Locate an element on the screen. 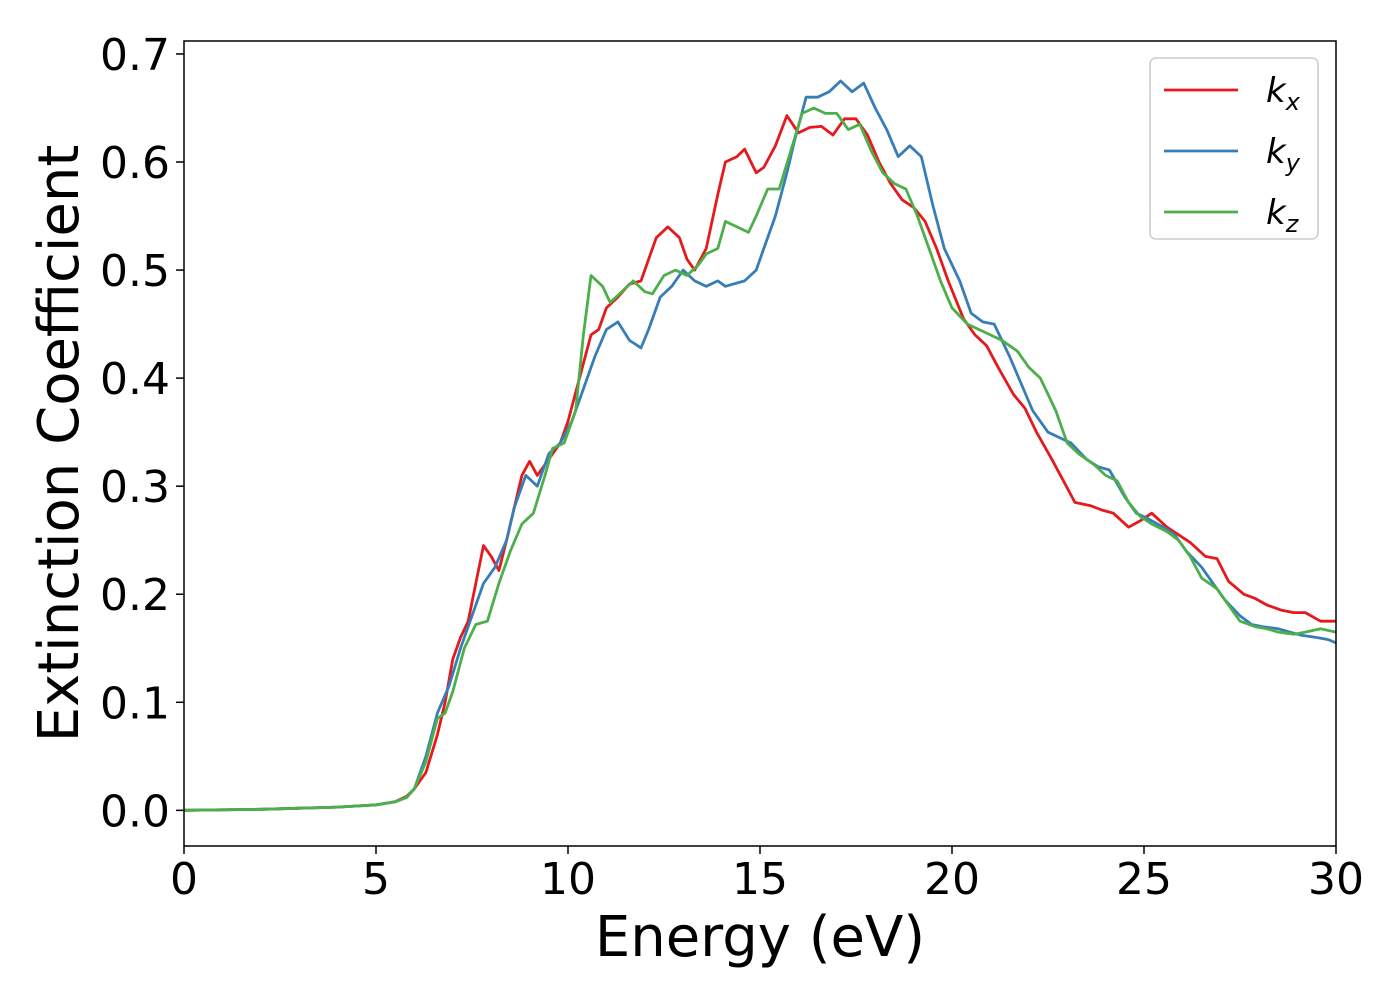 The height and width of the screenshot is (1000, 1400). legend-box is located at coordinates (1234, 148).